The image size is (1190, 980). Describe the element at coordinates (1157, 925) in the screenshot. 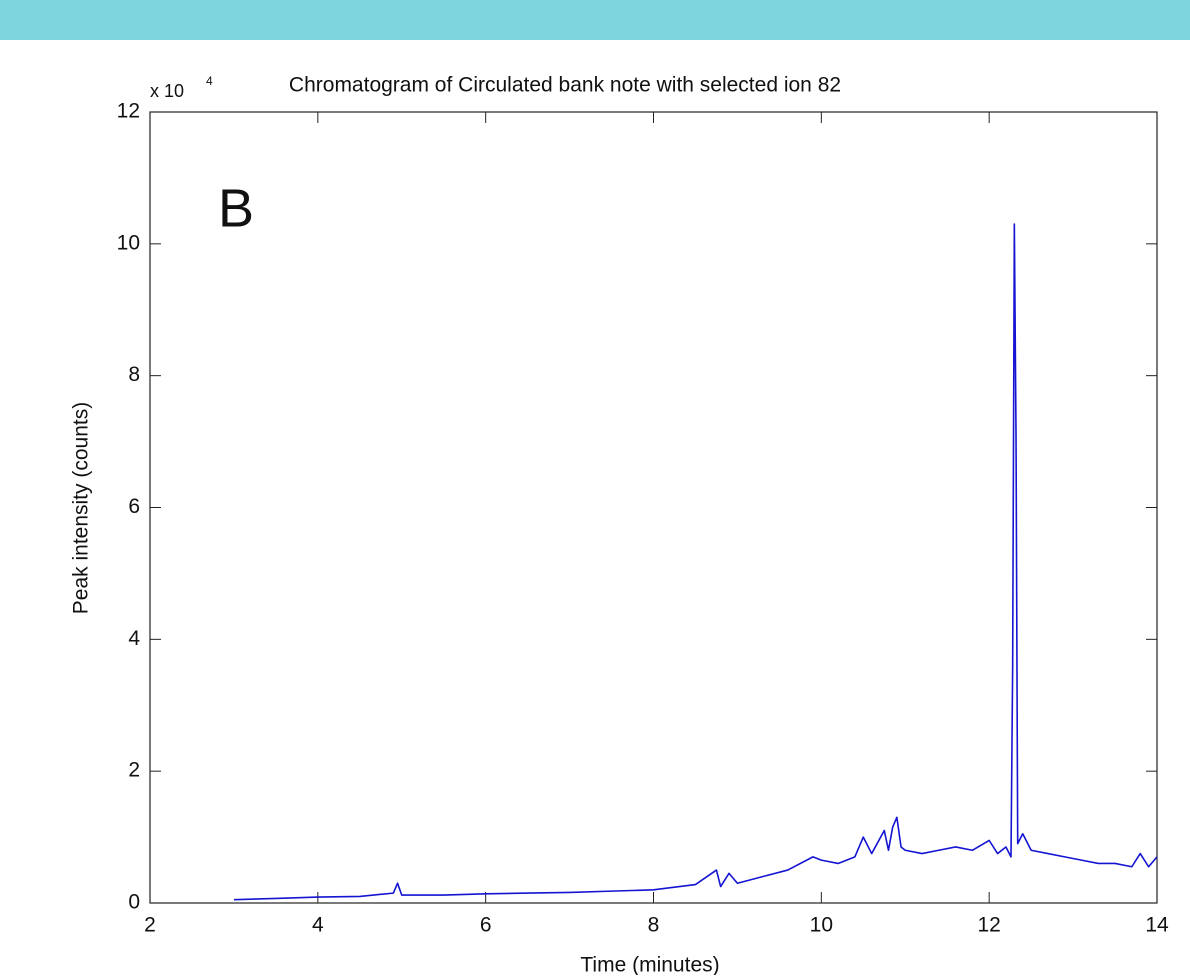

I see `x-tick-label: 14` at that location.